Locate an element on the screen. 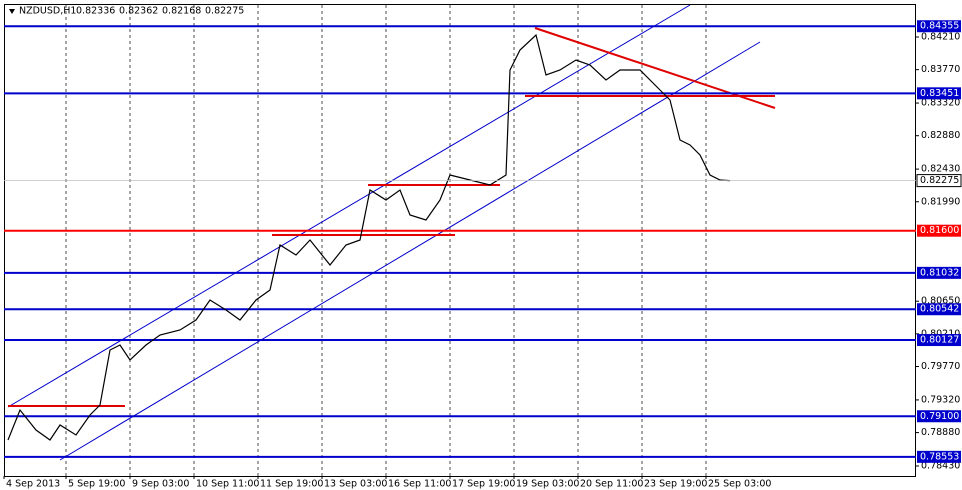  y-tick-label: 0.80650 is located at coordinates (940, 301).